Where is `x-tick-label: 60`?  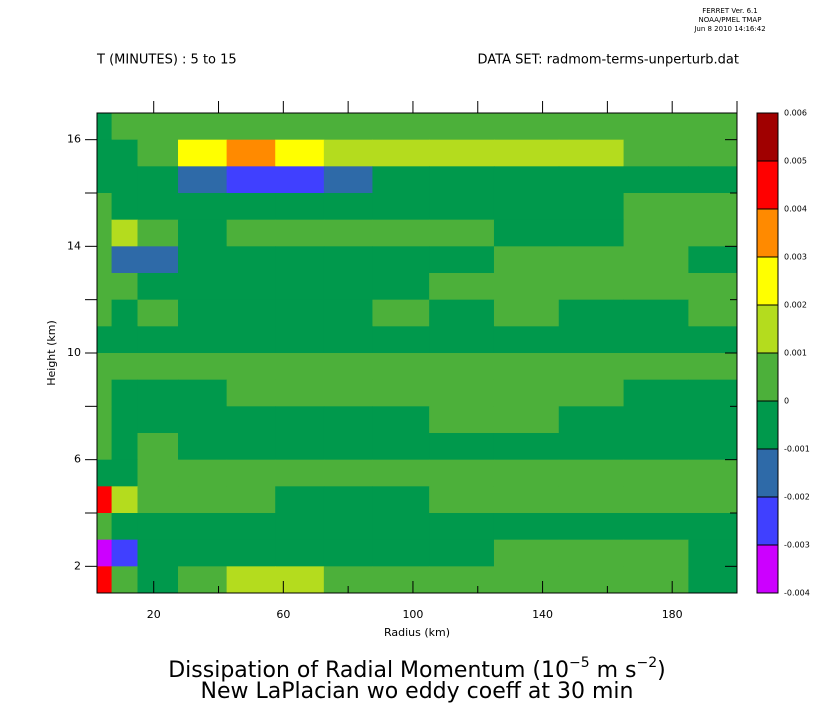
x-tick-label: 60 is located at coordinates (283, 614).